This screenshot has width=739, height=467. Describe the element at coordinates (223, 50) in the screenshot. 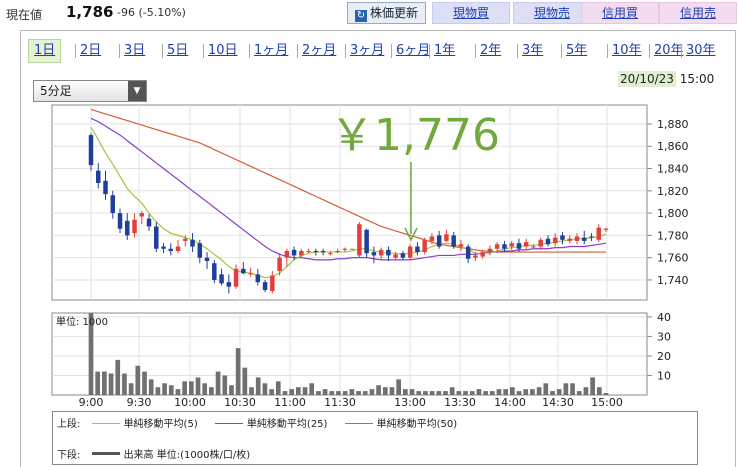

I see `tab-period-4: 10日` at that location.